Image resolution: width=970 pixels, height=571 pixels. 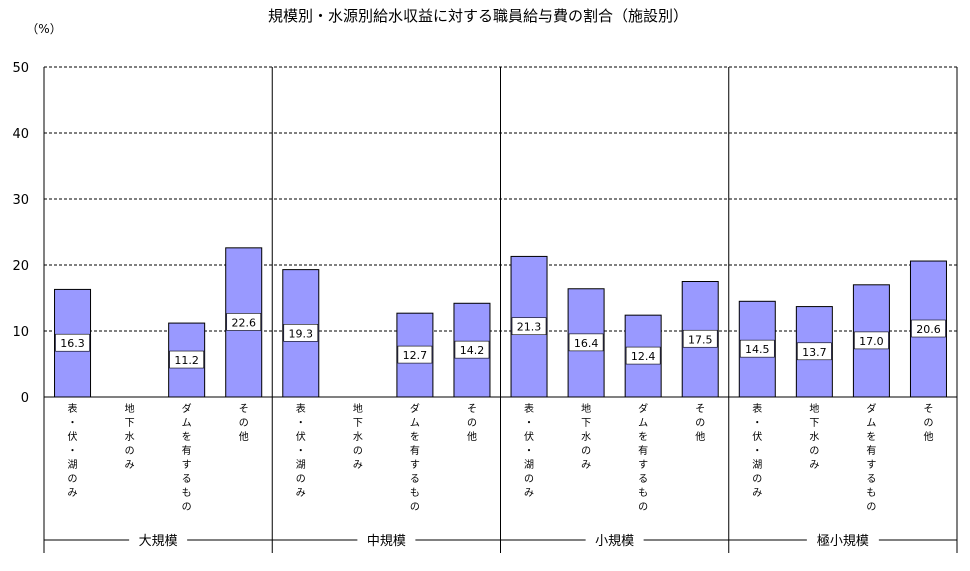 I want to click on data-label: 12.7, so click(x=415, y=355).